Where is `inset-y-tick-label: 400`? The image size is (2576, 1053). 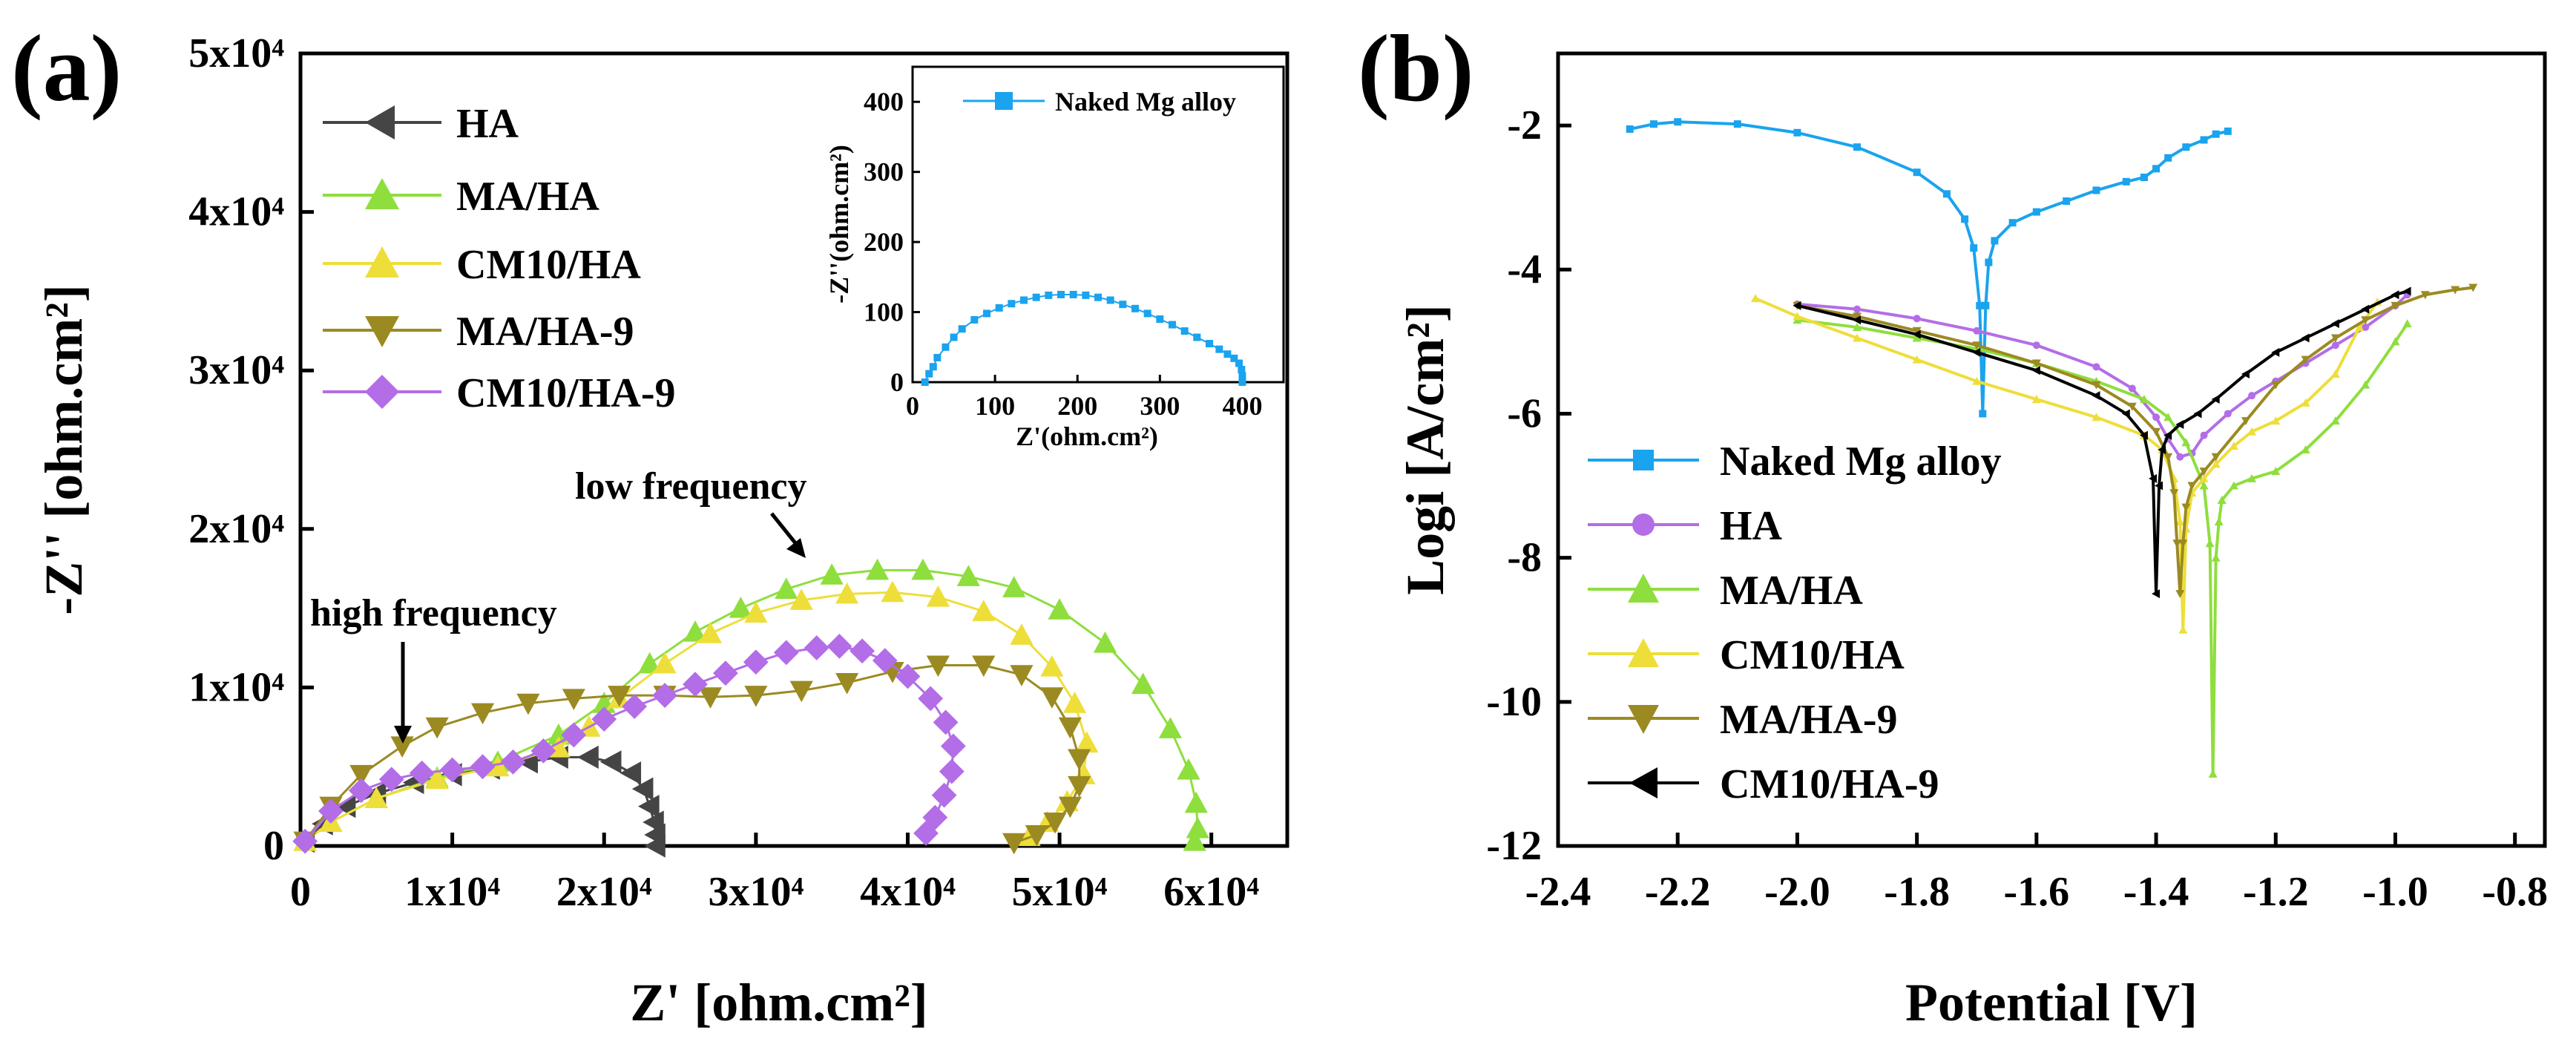
inset-y-tick-label: 400 is located at coordinates (884, 102).